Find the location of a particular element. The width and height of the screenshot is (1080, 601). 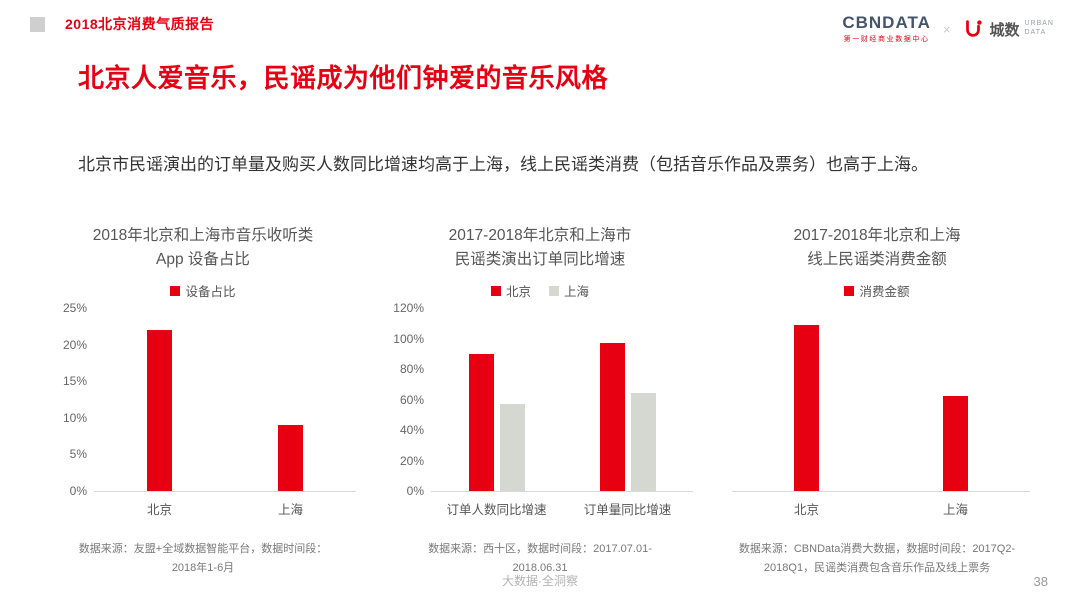

header-logos: CBNDATA 第一财经商业数据中心 × 城数 URBAN DATA is located at coordinates (948, 29).